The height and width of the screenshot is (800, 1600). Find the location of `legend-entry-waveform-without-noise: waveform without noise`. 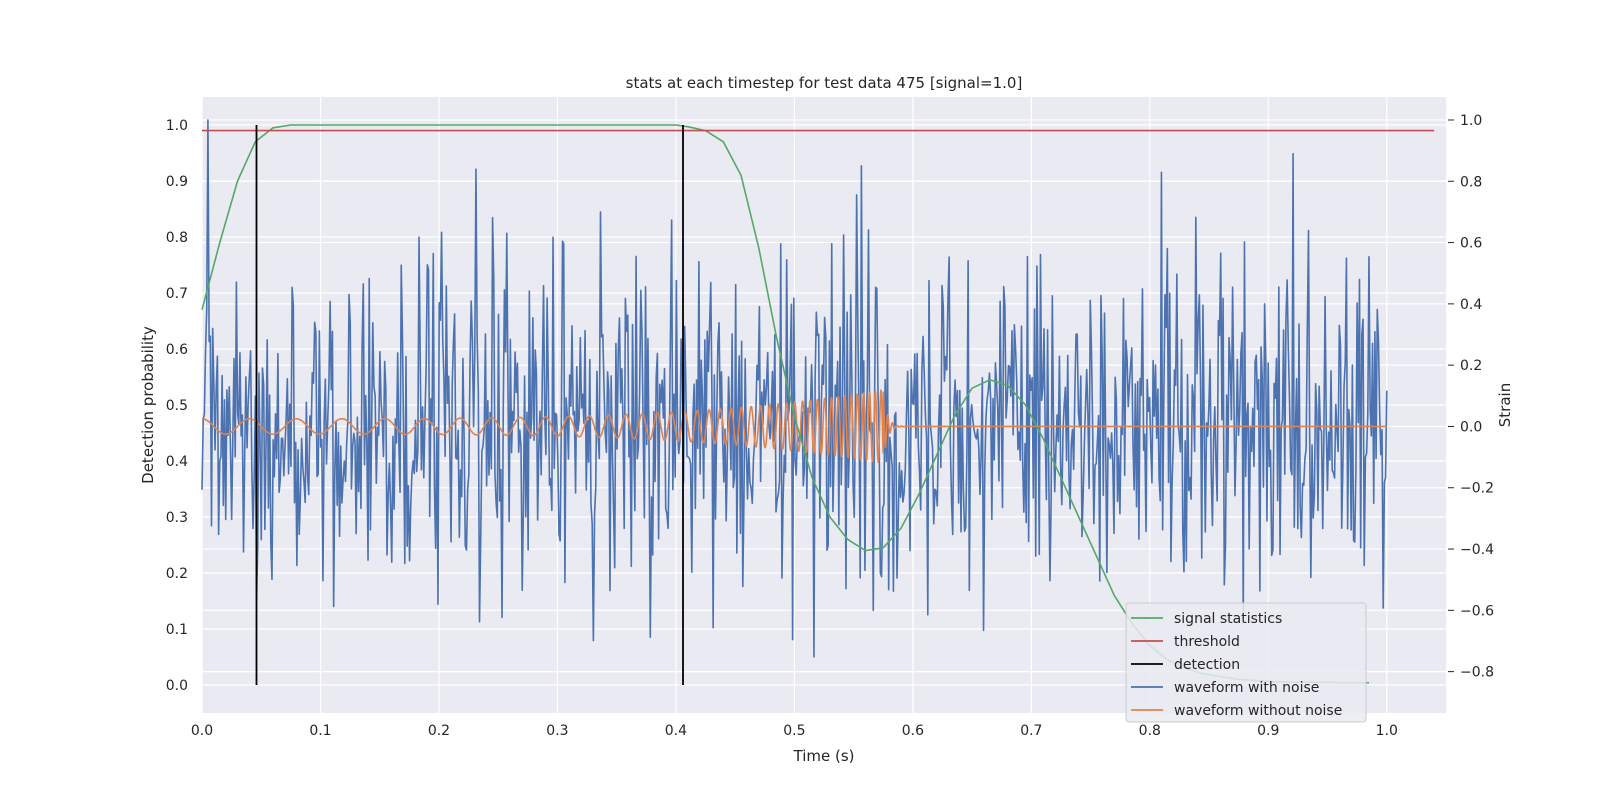

legend-entry-waveform-without-noise: waveform without noise is located at coordinates (1236, 711).